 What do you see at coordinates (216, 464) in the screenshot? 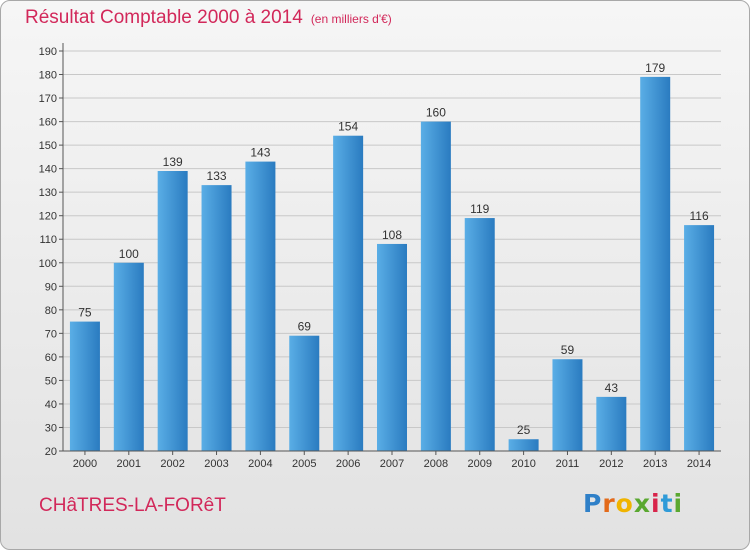
I see `x-tick-label: 2003` at bounding box center [216, 464].